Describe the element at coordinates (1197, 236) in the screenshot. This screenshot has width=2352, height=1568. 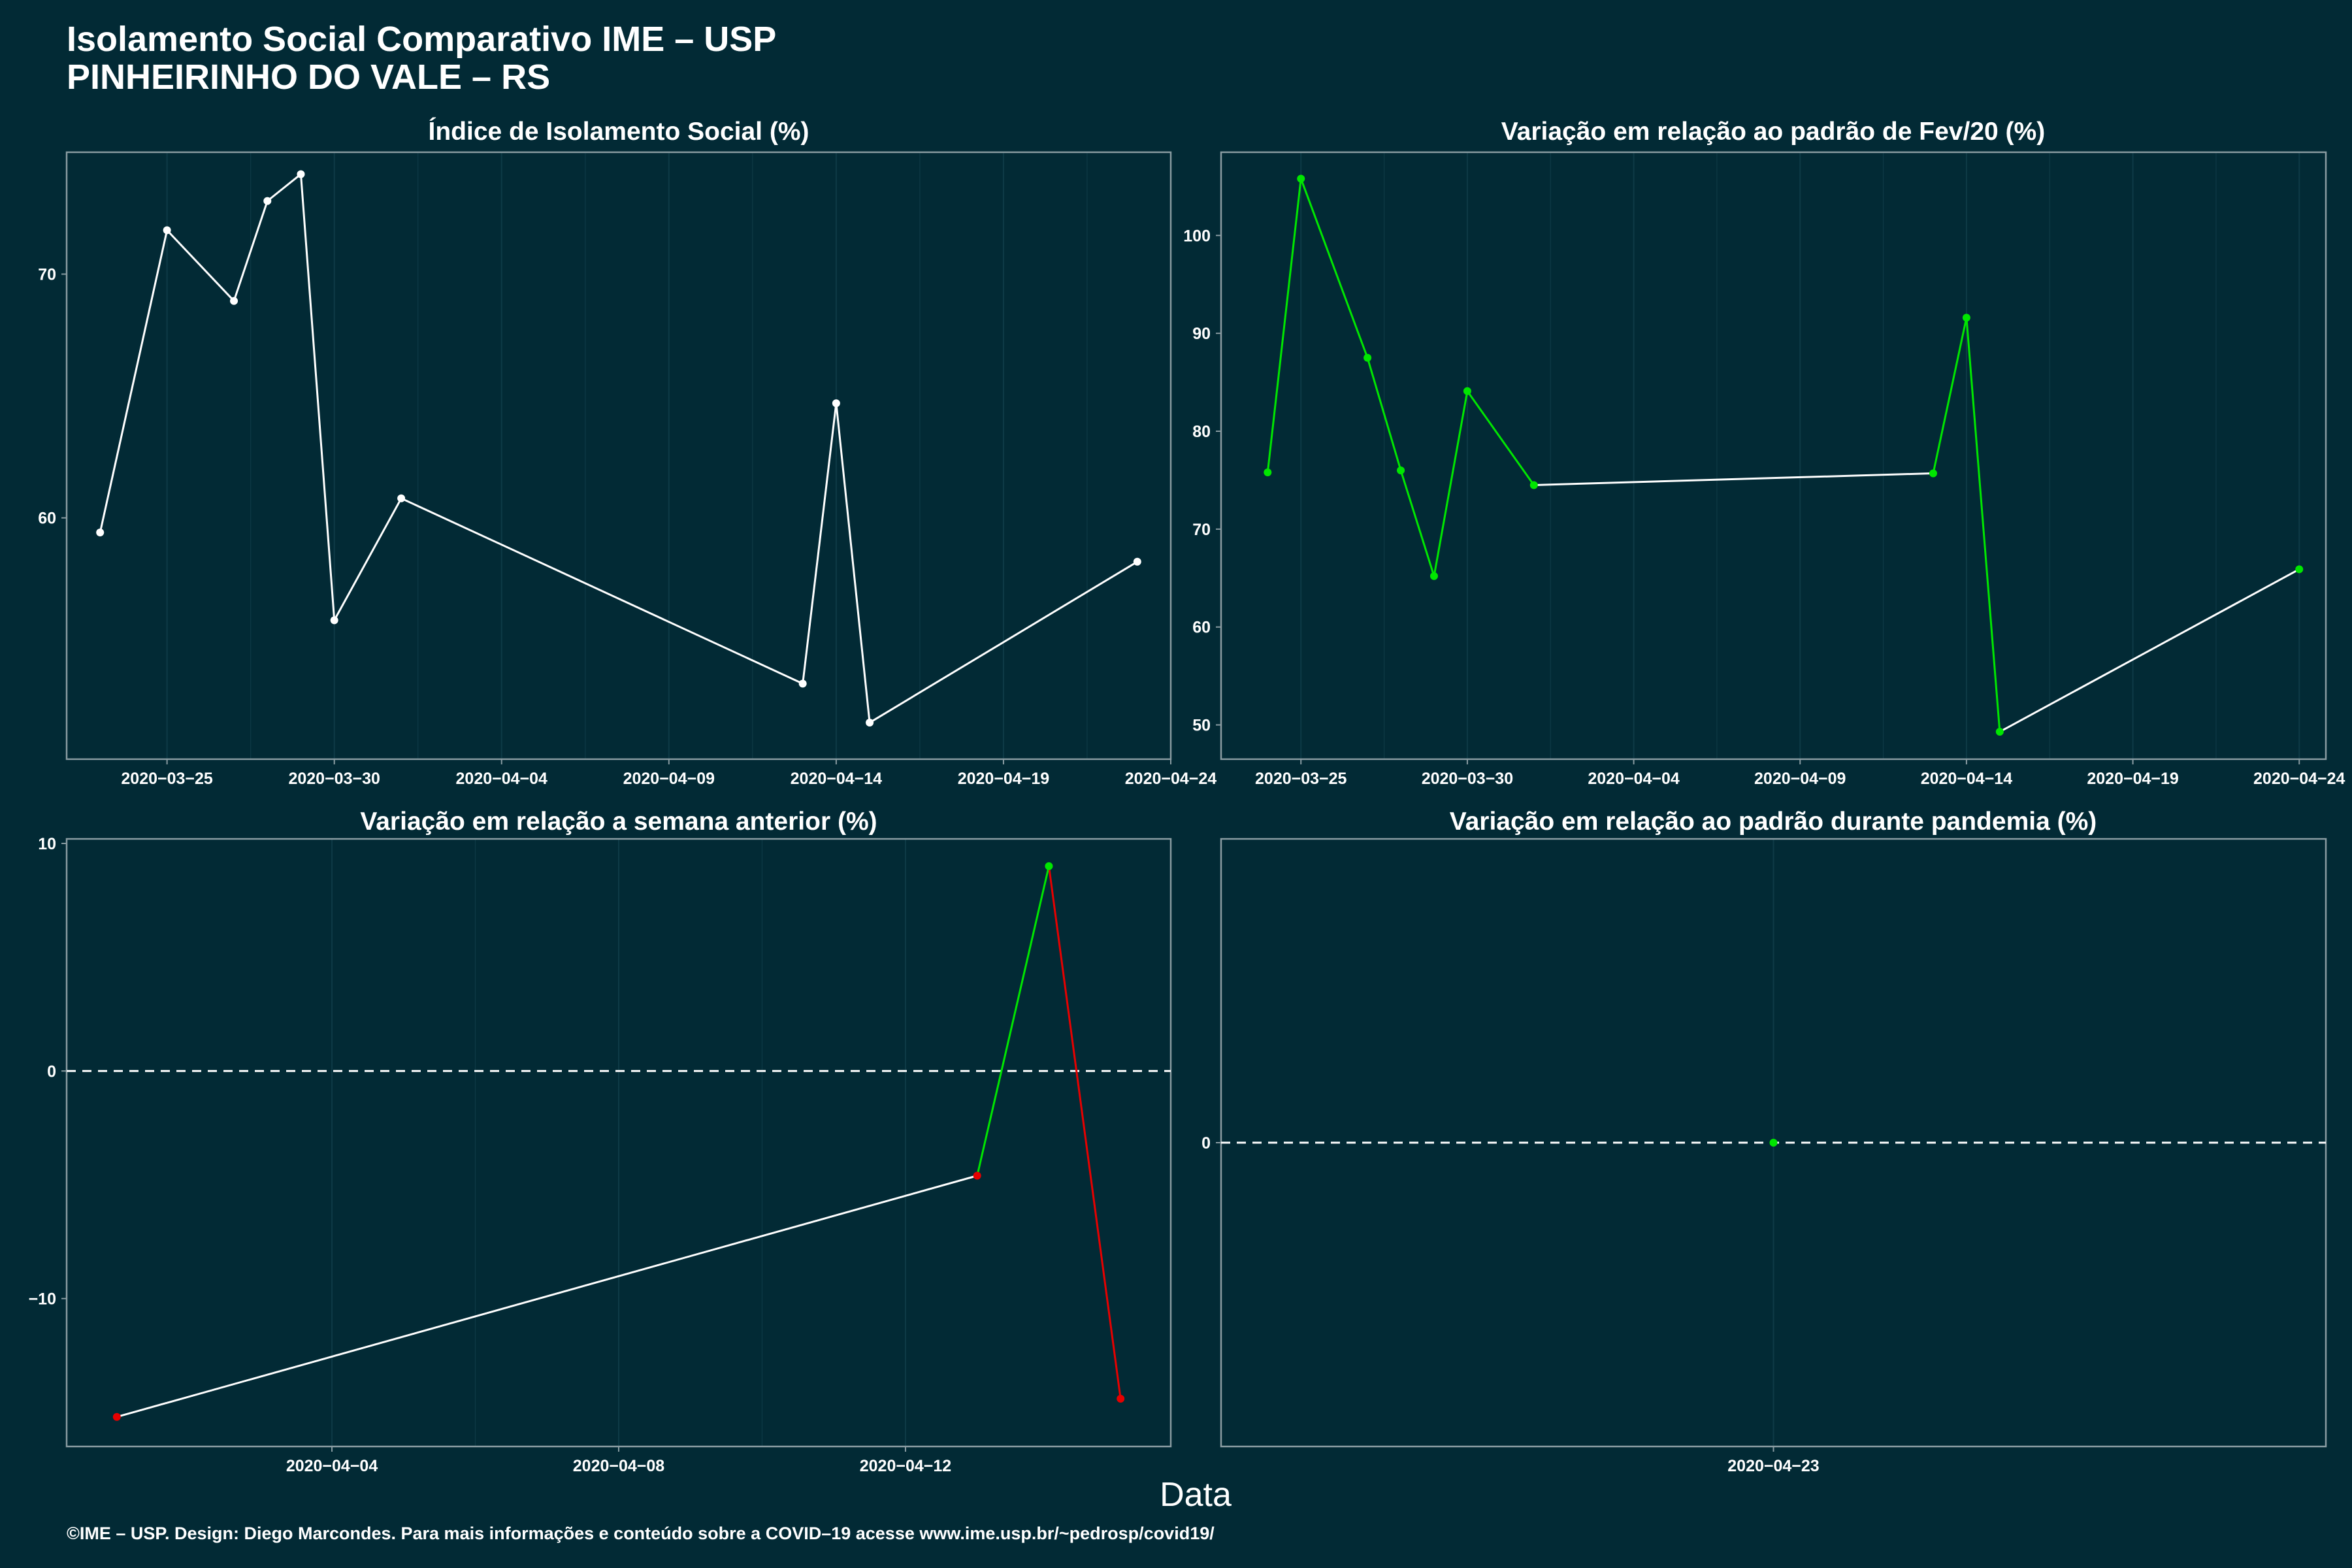
I see `y-tick-label: 100` at that location.